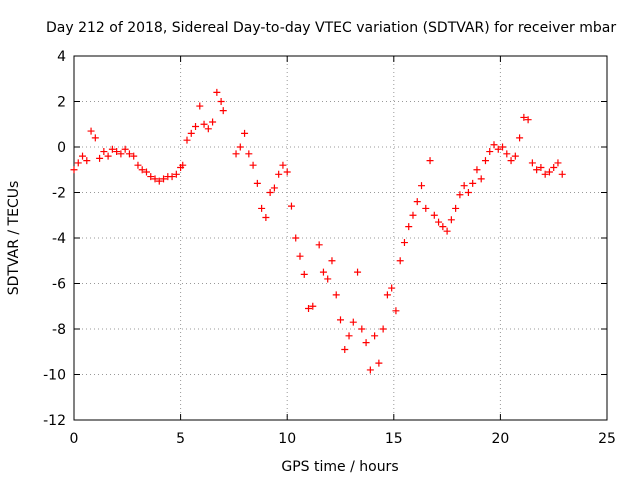 The width and height of the screenshot is (640, 480). Describe the element at coordinates (500, 439) in the screenshot. I see `x-tick-label: 20` at that location.